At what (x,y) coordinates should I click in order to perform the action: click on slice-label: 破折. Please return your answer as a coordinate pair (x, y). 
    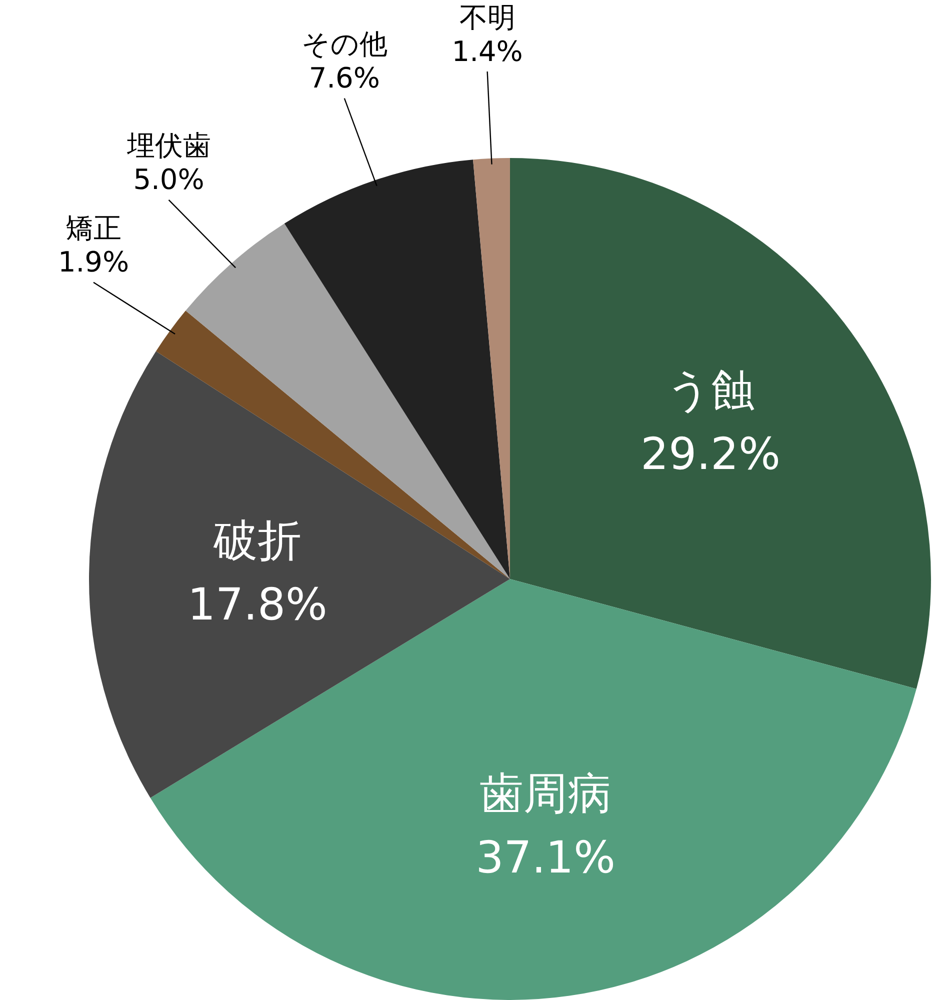
    Looking at the image, I should click on (257, 540).